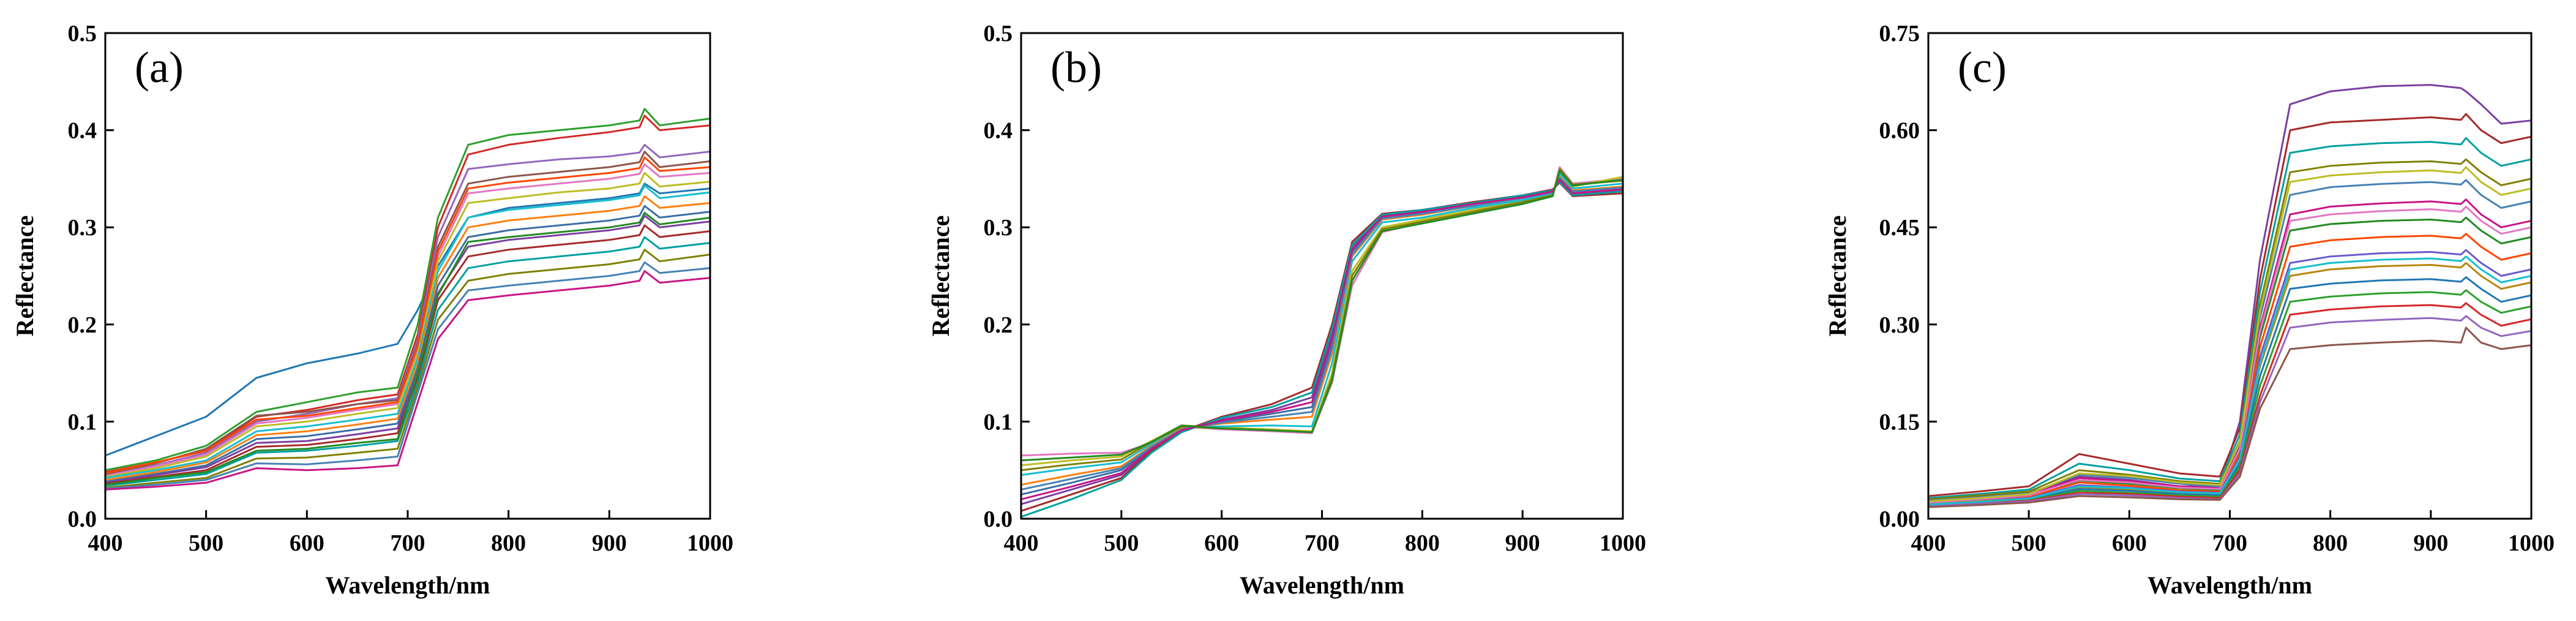 The height and width of the screenshot is (621, 2576). I want to click on y-tick-label: 0.75, so click(1899, 34).